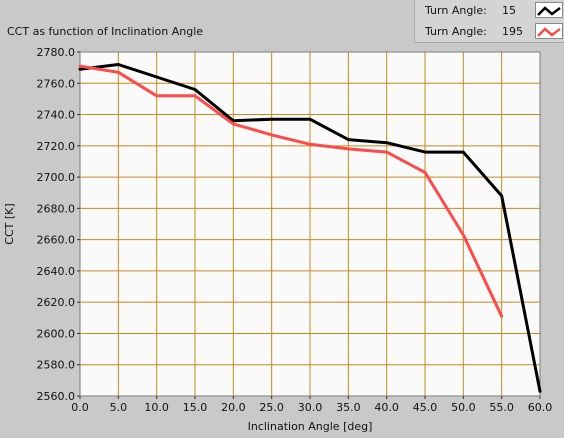 The image size is (564, 438). Describe the element at coordinates (463, 407) in the screenshot. I see `x-tick-label: 50.0` at that location.